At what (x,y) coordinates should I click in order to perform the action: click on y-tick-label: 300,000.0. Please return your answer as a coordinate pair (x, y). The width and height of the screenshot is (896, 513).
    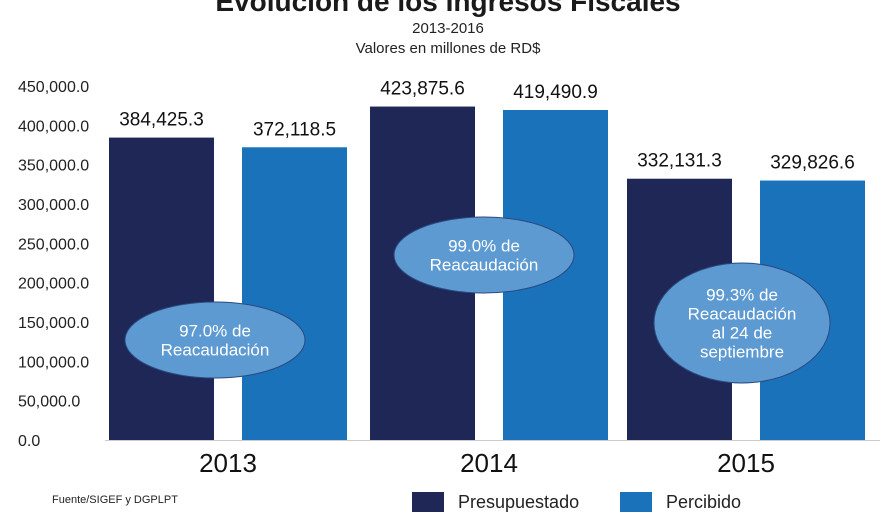
    Looking at the image, I should click on (53, 205).